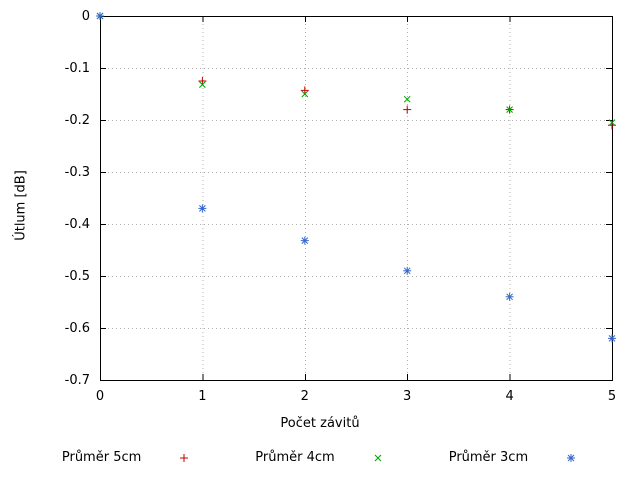 The width and height of the screenshot is (640, 480). I want to click on asterisk-marker-icon, so click(571, 457).